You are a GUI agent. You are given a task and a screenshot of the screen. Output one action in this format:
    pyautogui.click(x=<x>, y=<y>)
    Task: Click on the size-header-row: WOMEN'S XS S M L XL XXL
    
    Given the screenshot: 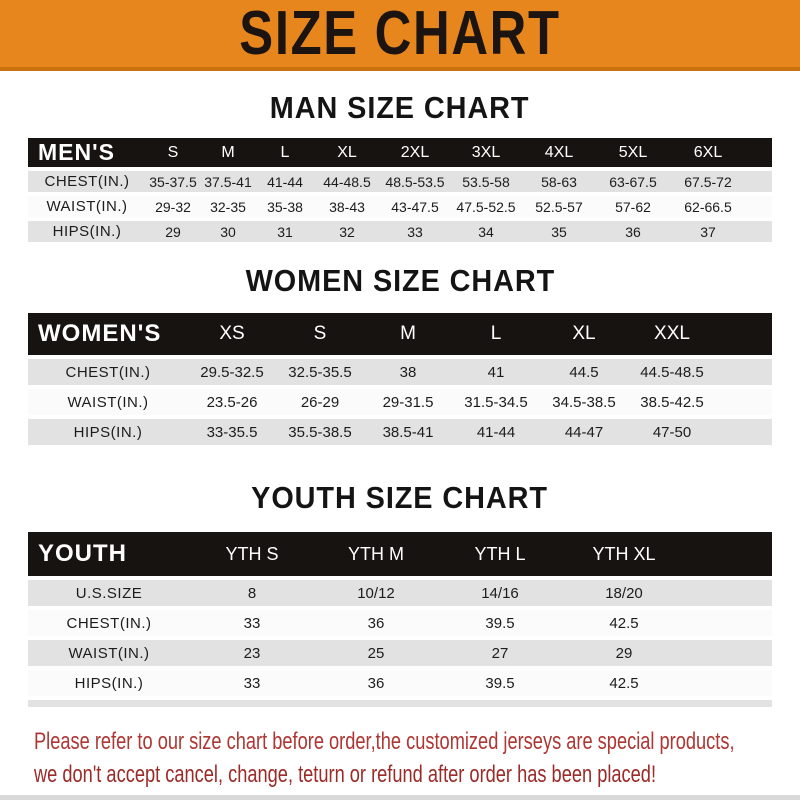 What is the action you would take?
    pyautogui.click(x=400, y=335)
    